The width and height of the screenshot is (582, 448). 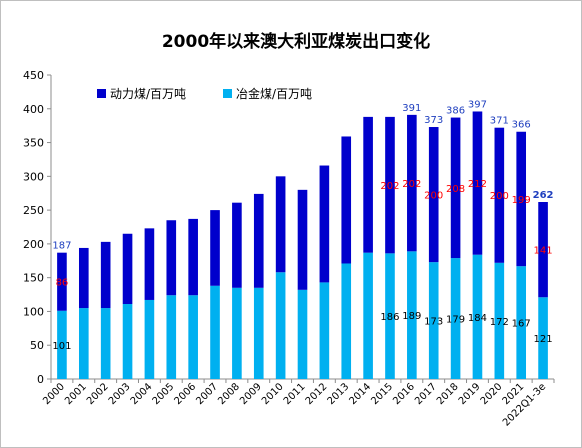 What do you see at coordinates (98, 394) in the screenshot?
I see `x-tick-label: 2002` at bounding box center [98, 394].